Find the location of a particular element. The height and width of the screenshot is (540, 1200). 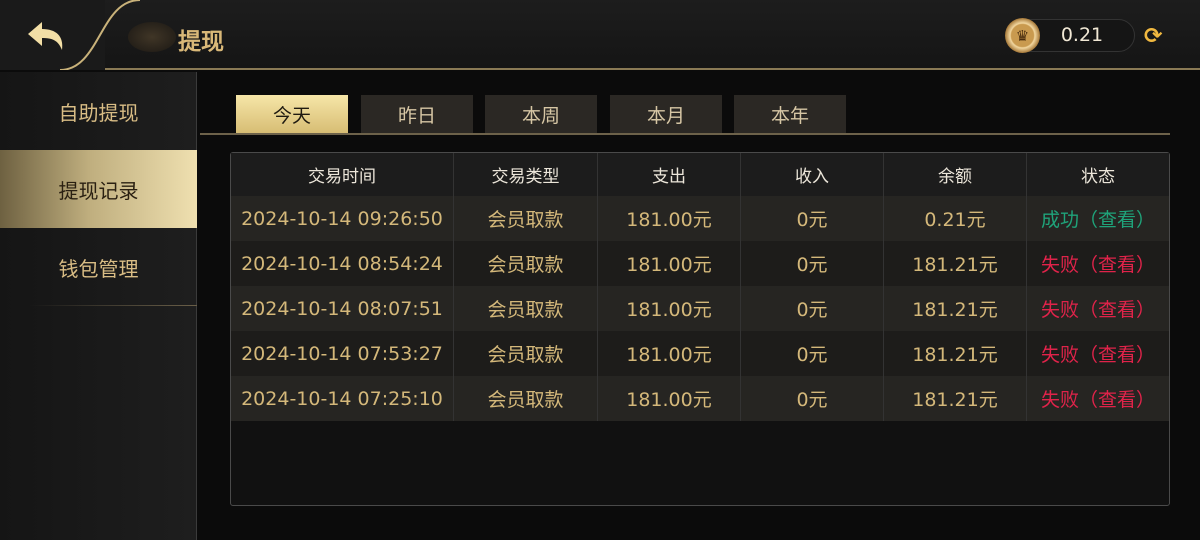

col-header-time: 交易时间 is located at coordinates (342, 174).